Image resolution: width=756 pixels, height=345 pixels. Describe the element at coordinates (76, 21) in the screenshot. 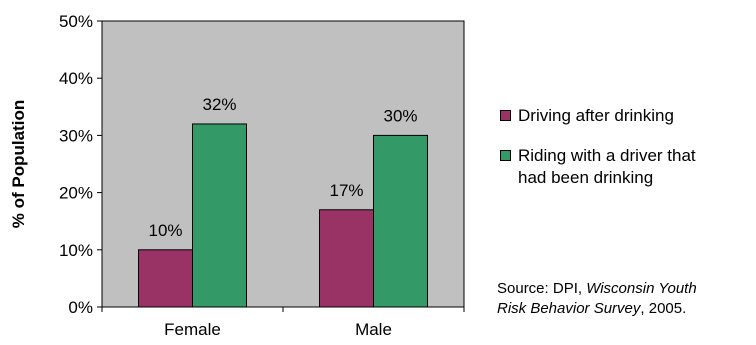

I see `y-tick-label: 50%` at that location.